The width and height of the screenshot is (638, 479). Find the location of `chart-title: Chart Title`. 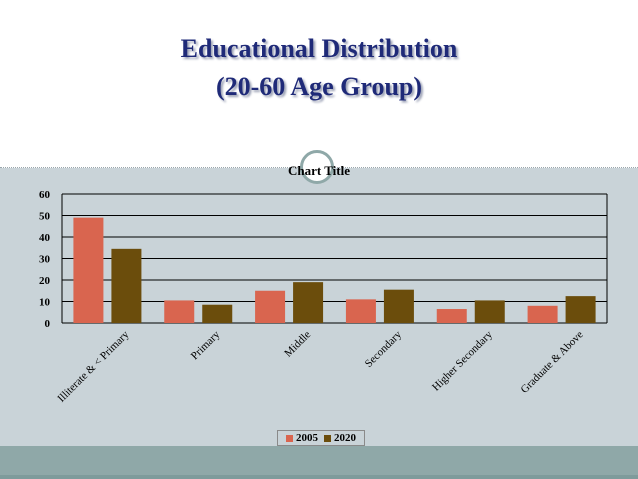

chart-title: Chart Title is located at coordinates (319, 170).